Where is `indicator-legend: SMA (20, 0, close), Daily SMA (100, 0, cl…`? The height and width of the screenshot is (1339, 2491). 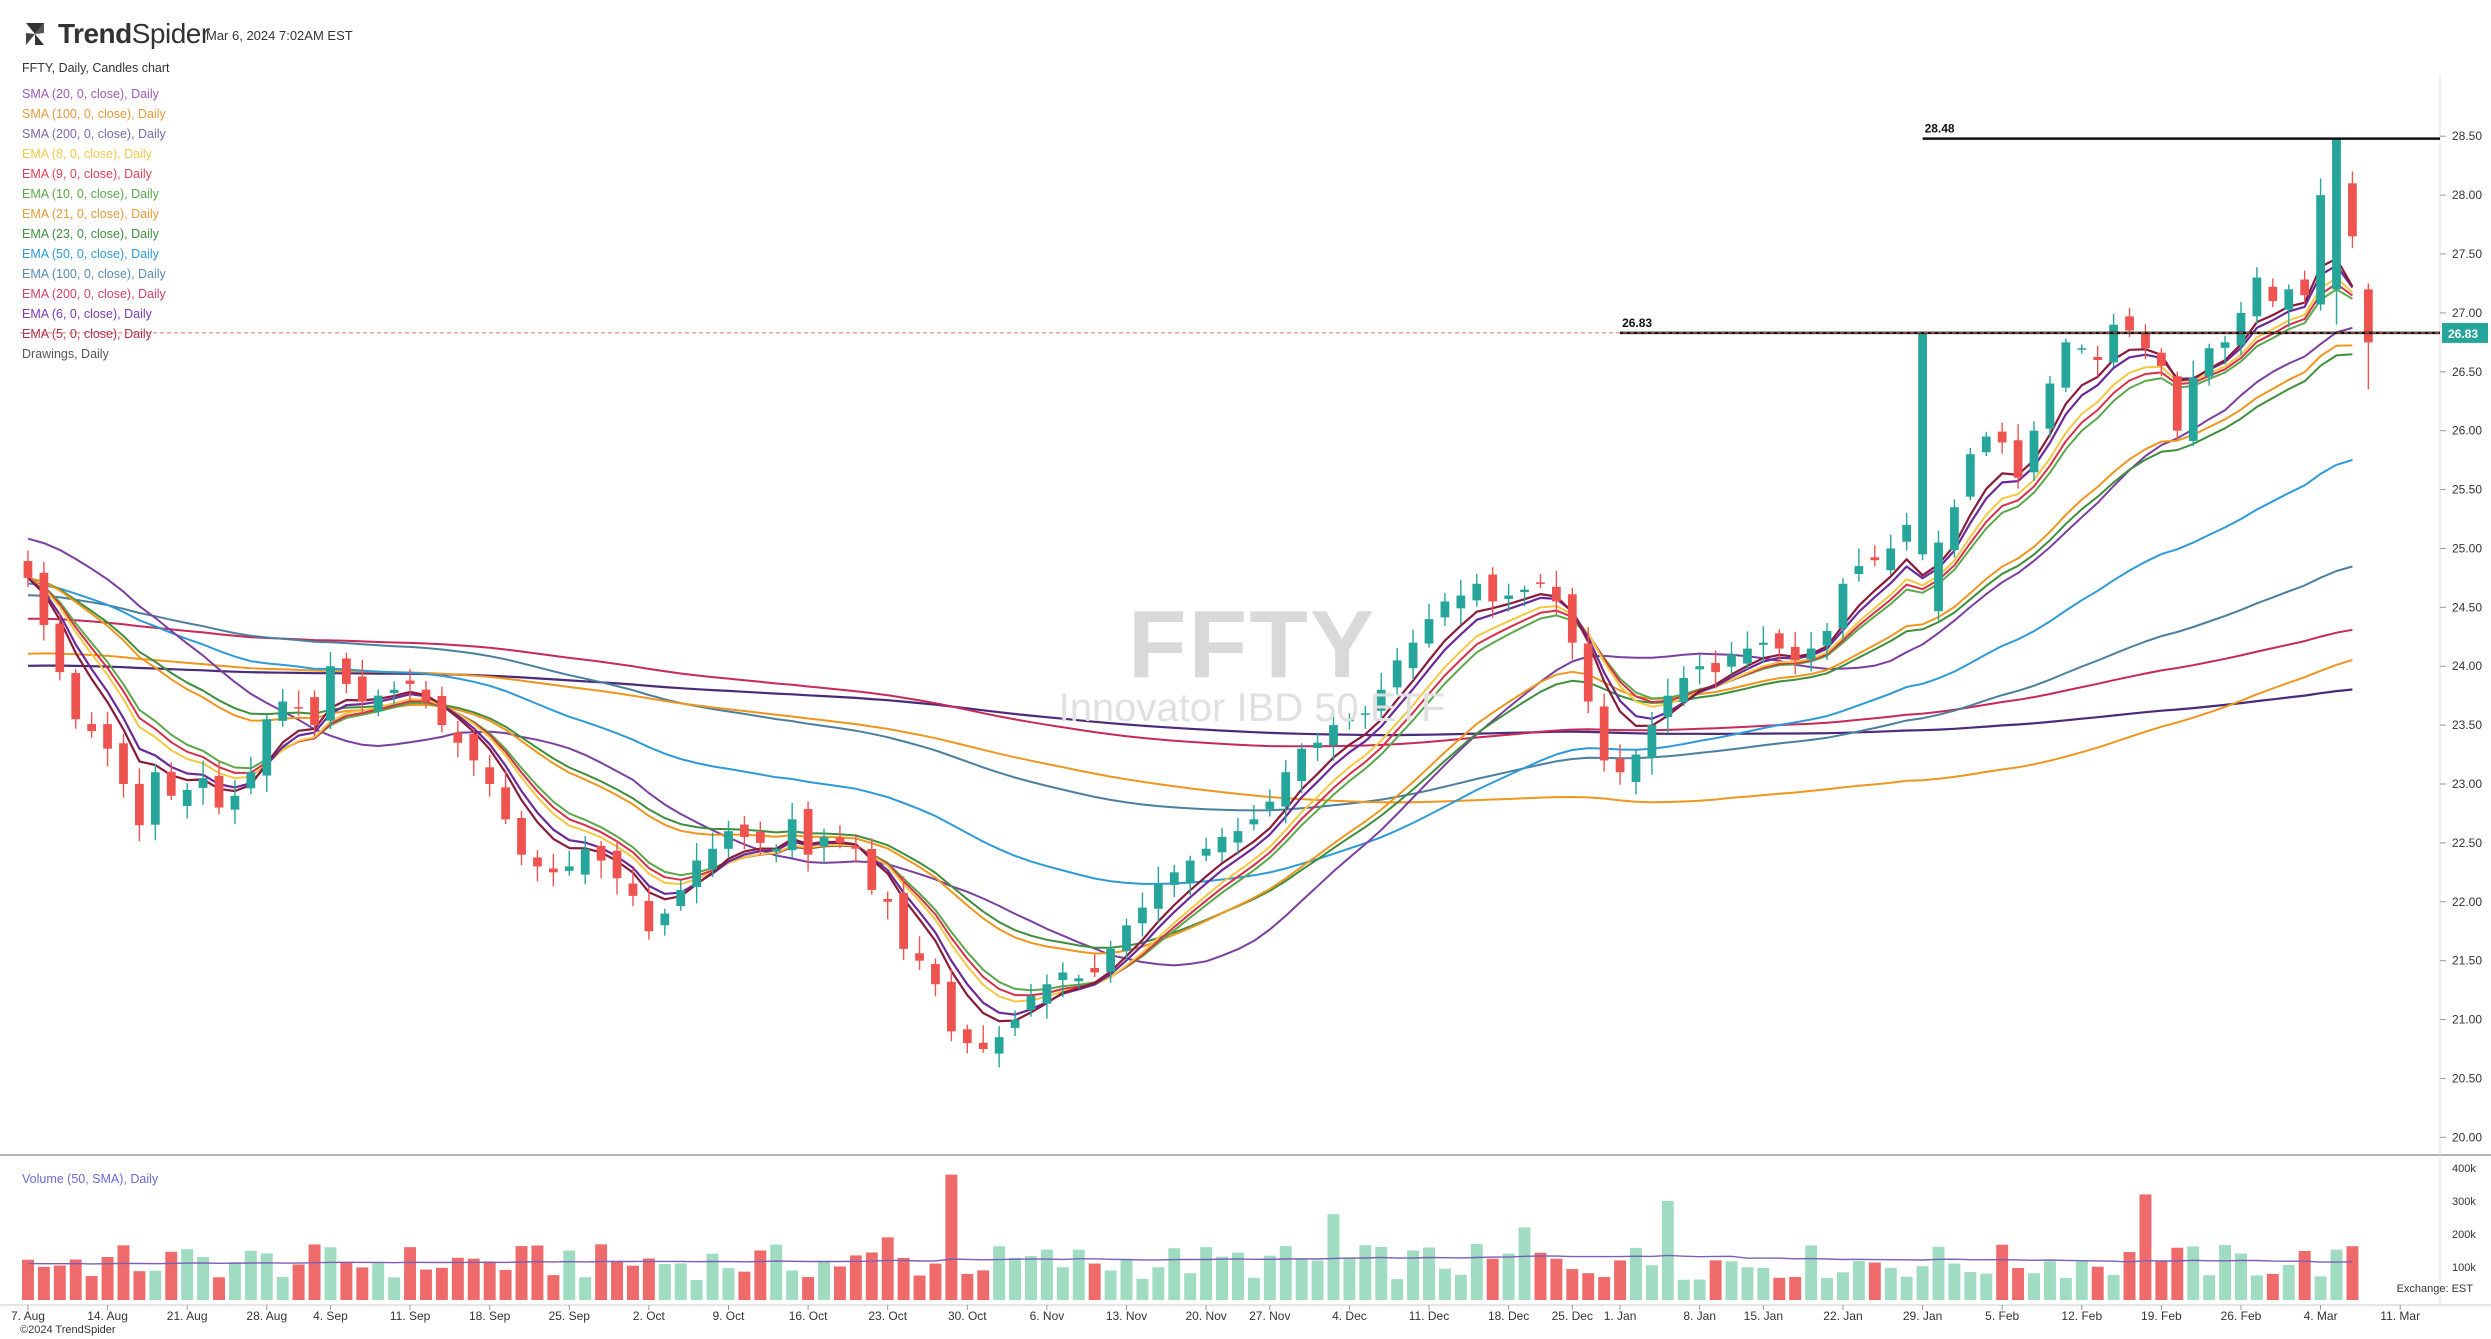
indicator-legend: SMA (20, 0, close), Daily SMA (100, 0, cl… is located at coordinates (94, 224).